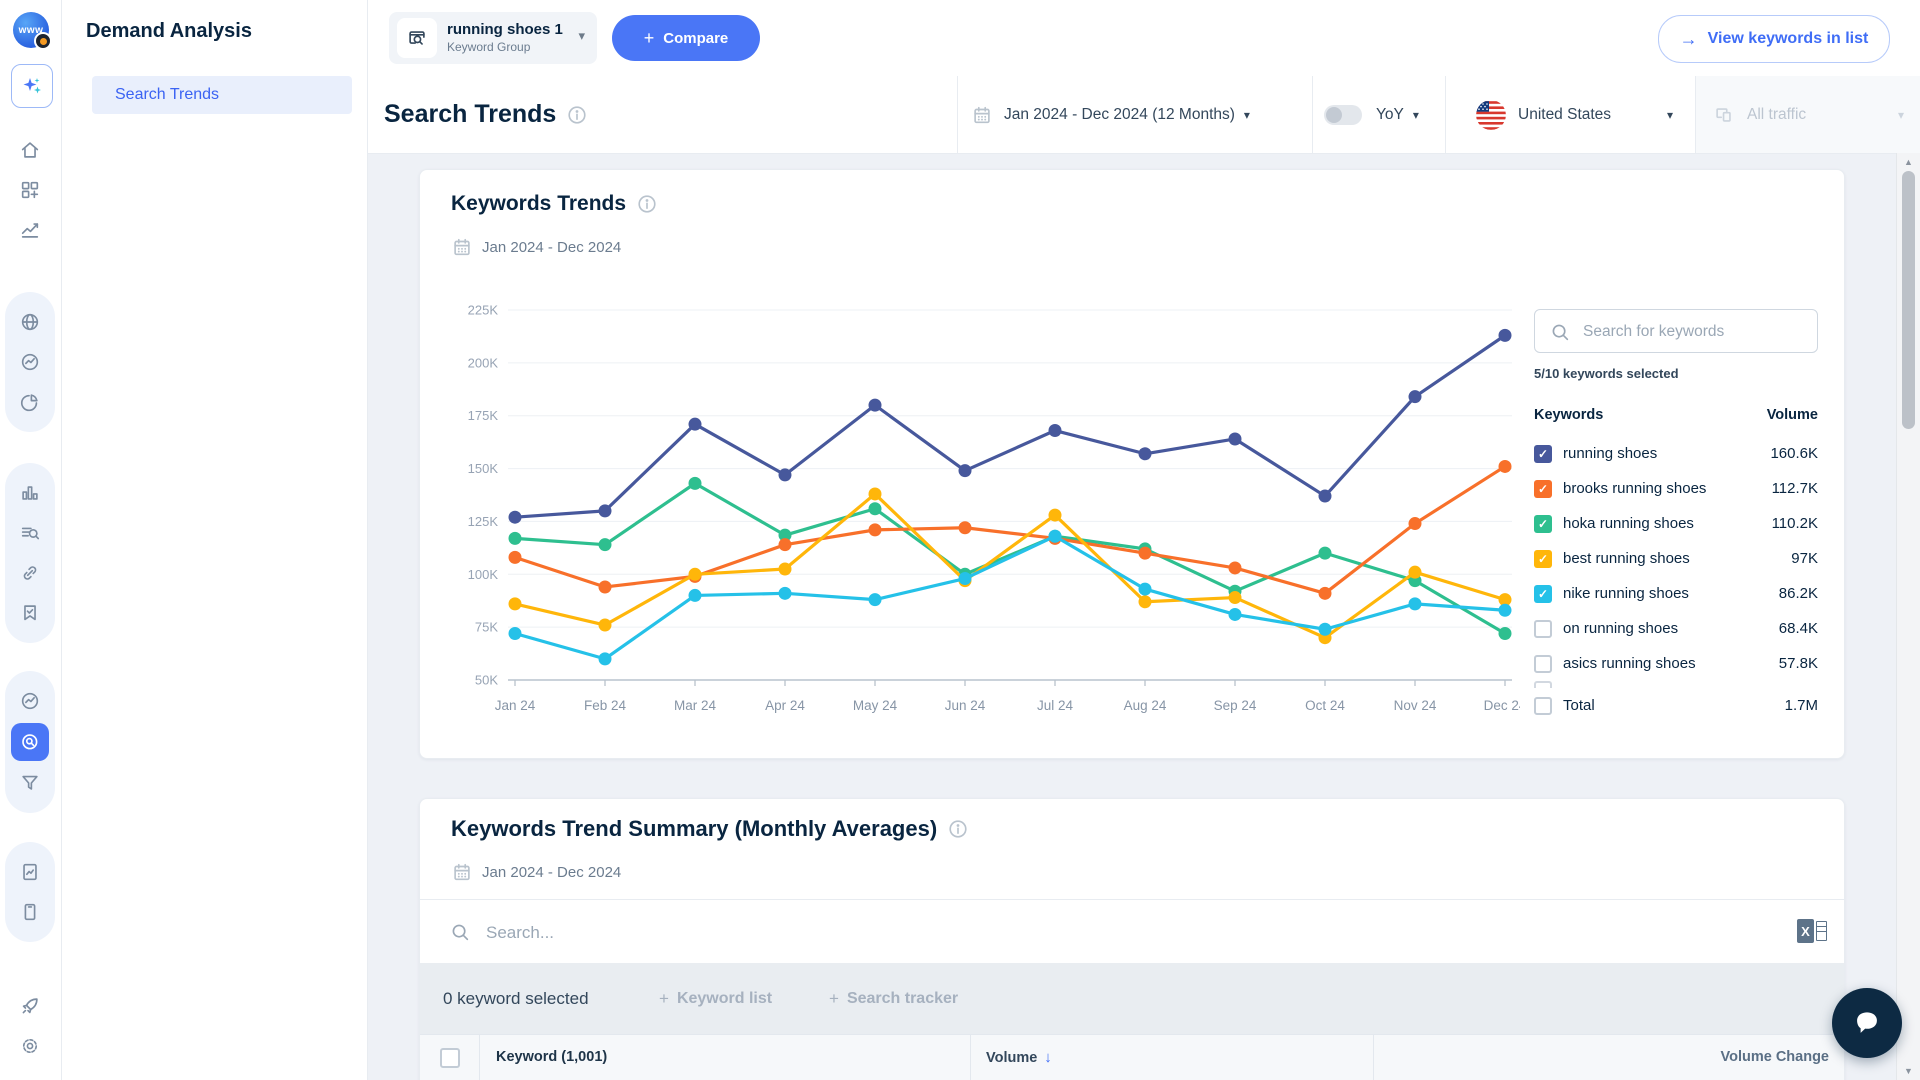 The image size is (1920, 1080). Describe the element at coordinates (1774, 39) in the screenshot. I see `view-keywords-button: → View keywords in list` at that location.